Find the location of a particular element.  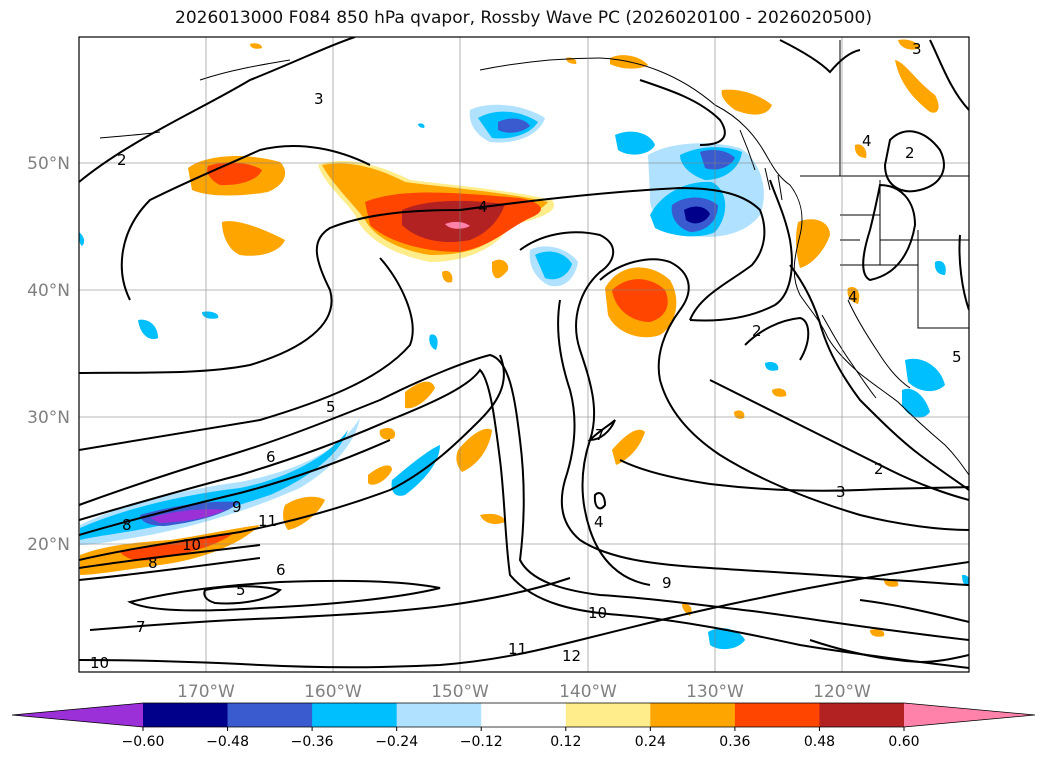

colorbar-tick-label: 0.48 is located at coordinates (819, 742).